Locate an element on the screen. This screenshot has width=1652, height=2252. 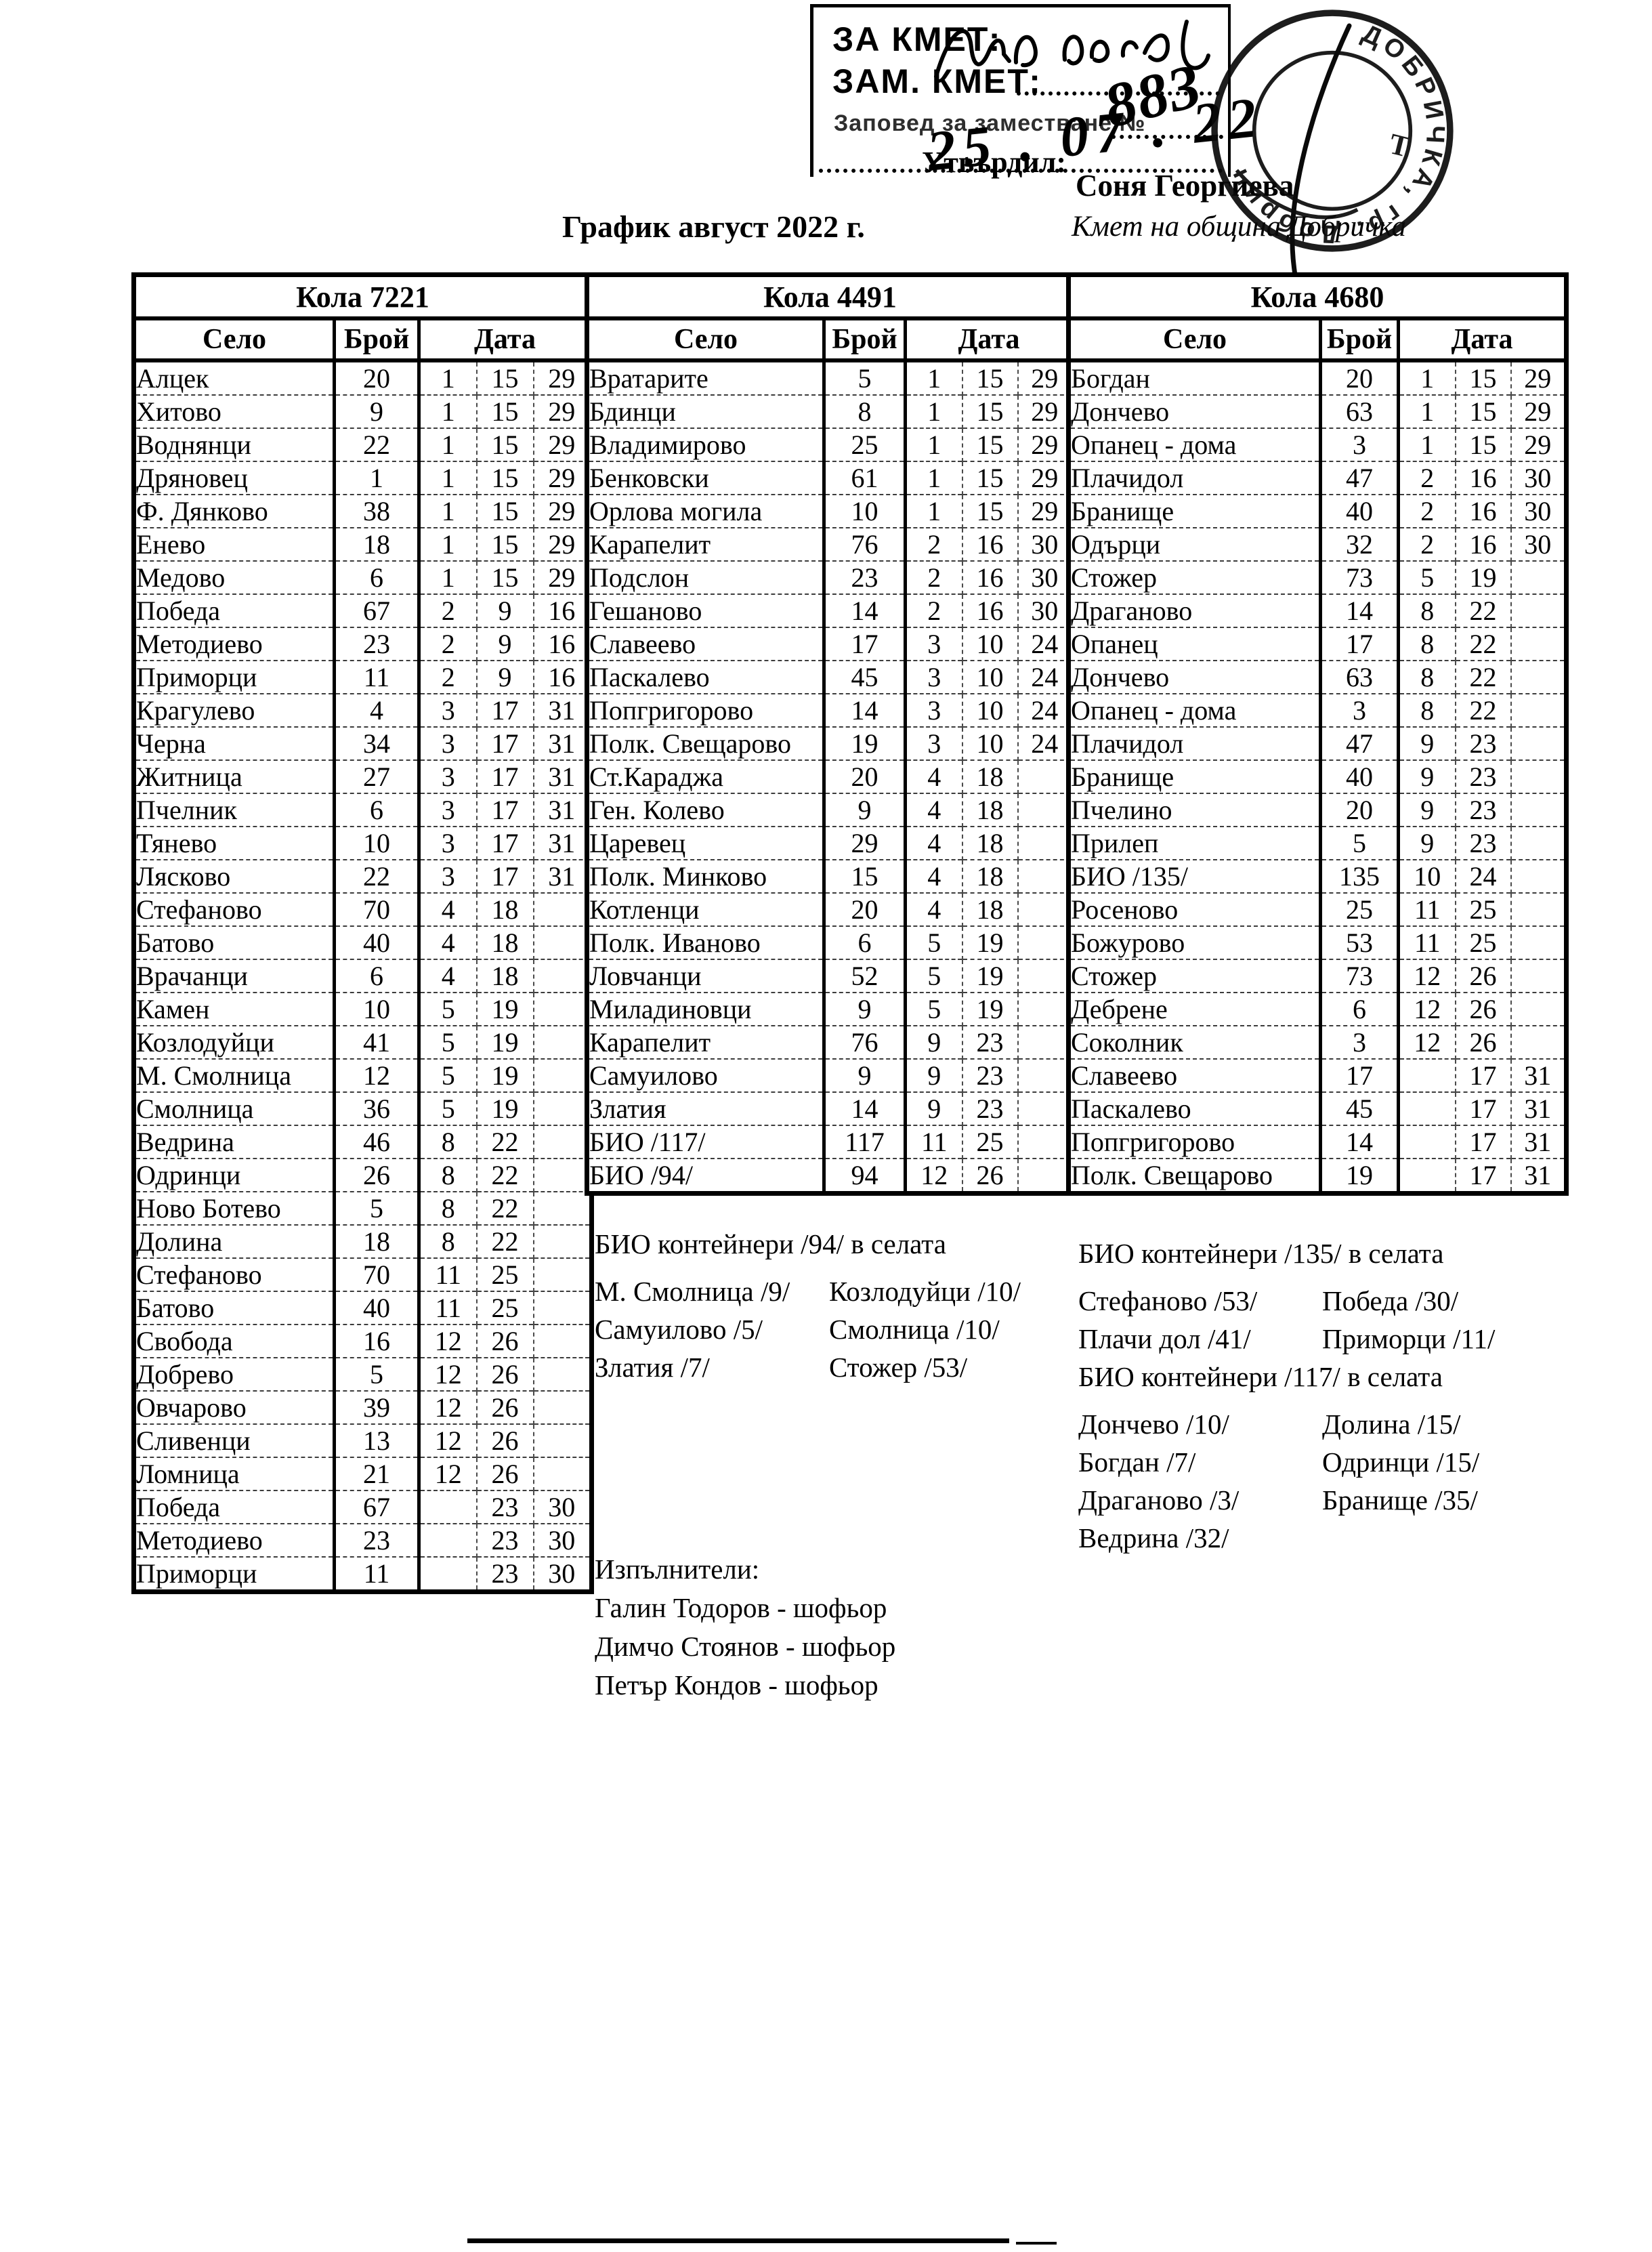
count-cell: 47 is located at coordinates (1360, 743).